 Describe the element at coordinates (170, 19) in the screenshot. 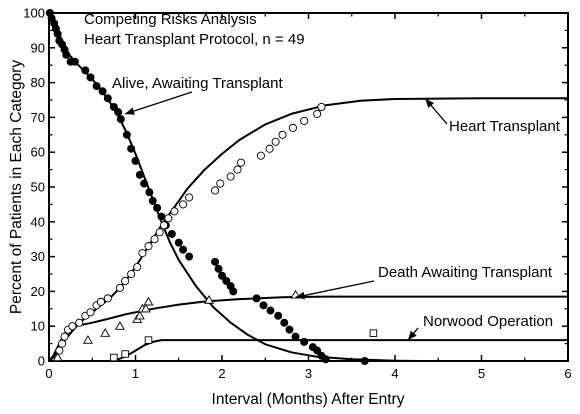

I see `chart-title: Competing Risks Analysis` at that location.